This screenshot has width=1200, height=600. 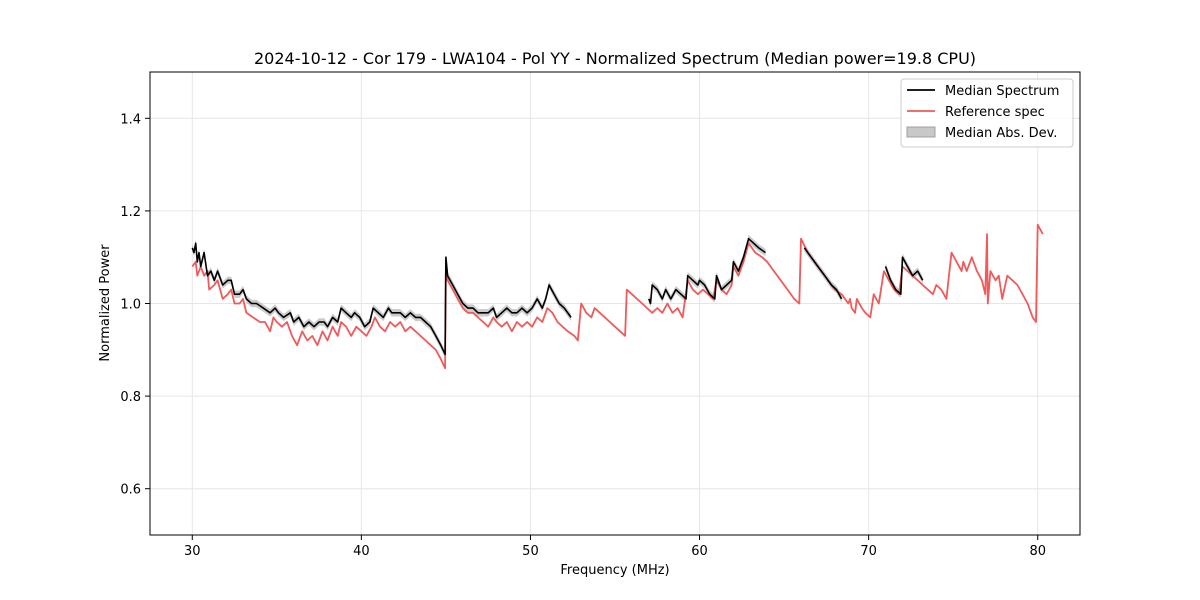 I want to click on legend-mad-swatch, so click(x=921, y=132).